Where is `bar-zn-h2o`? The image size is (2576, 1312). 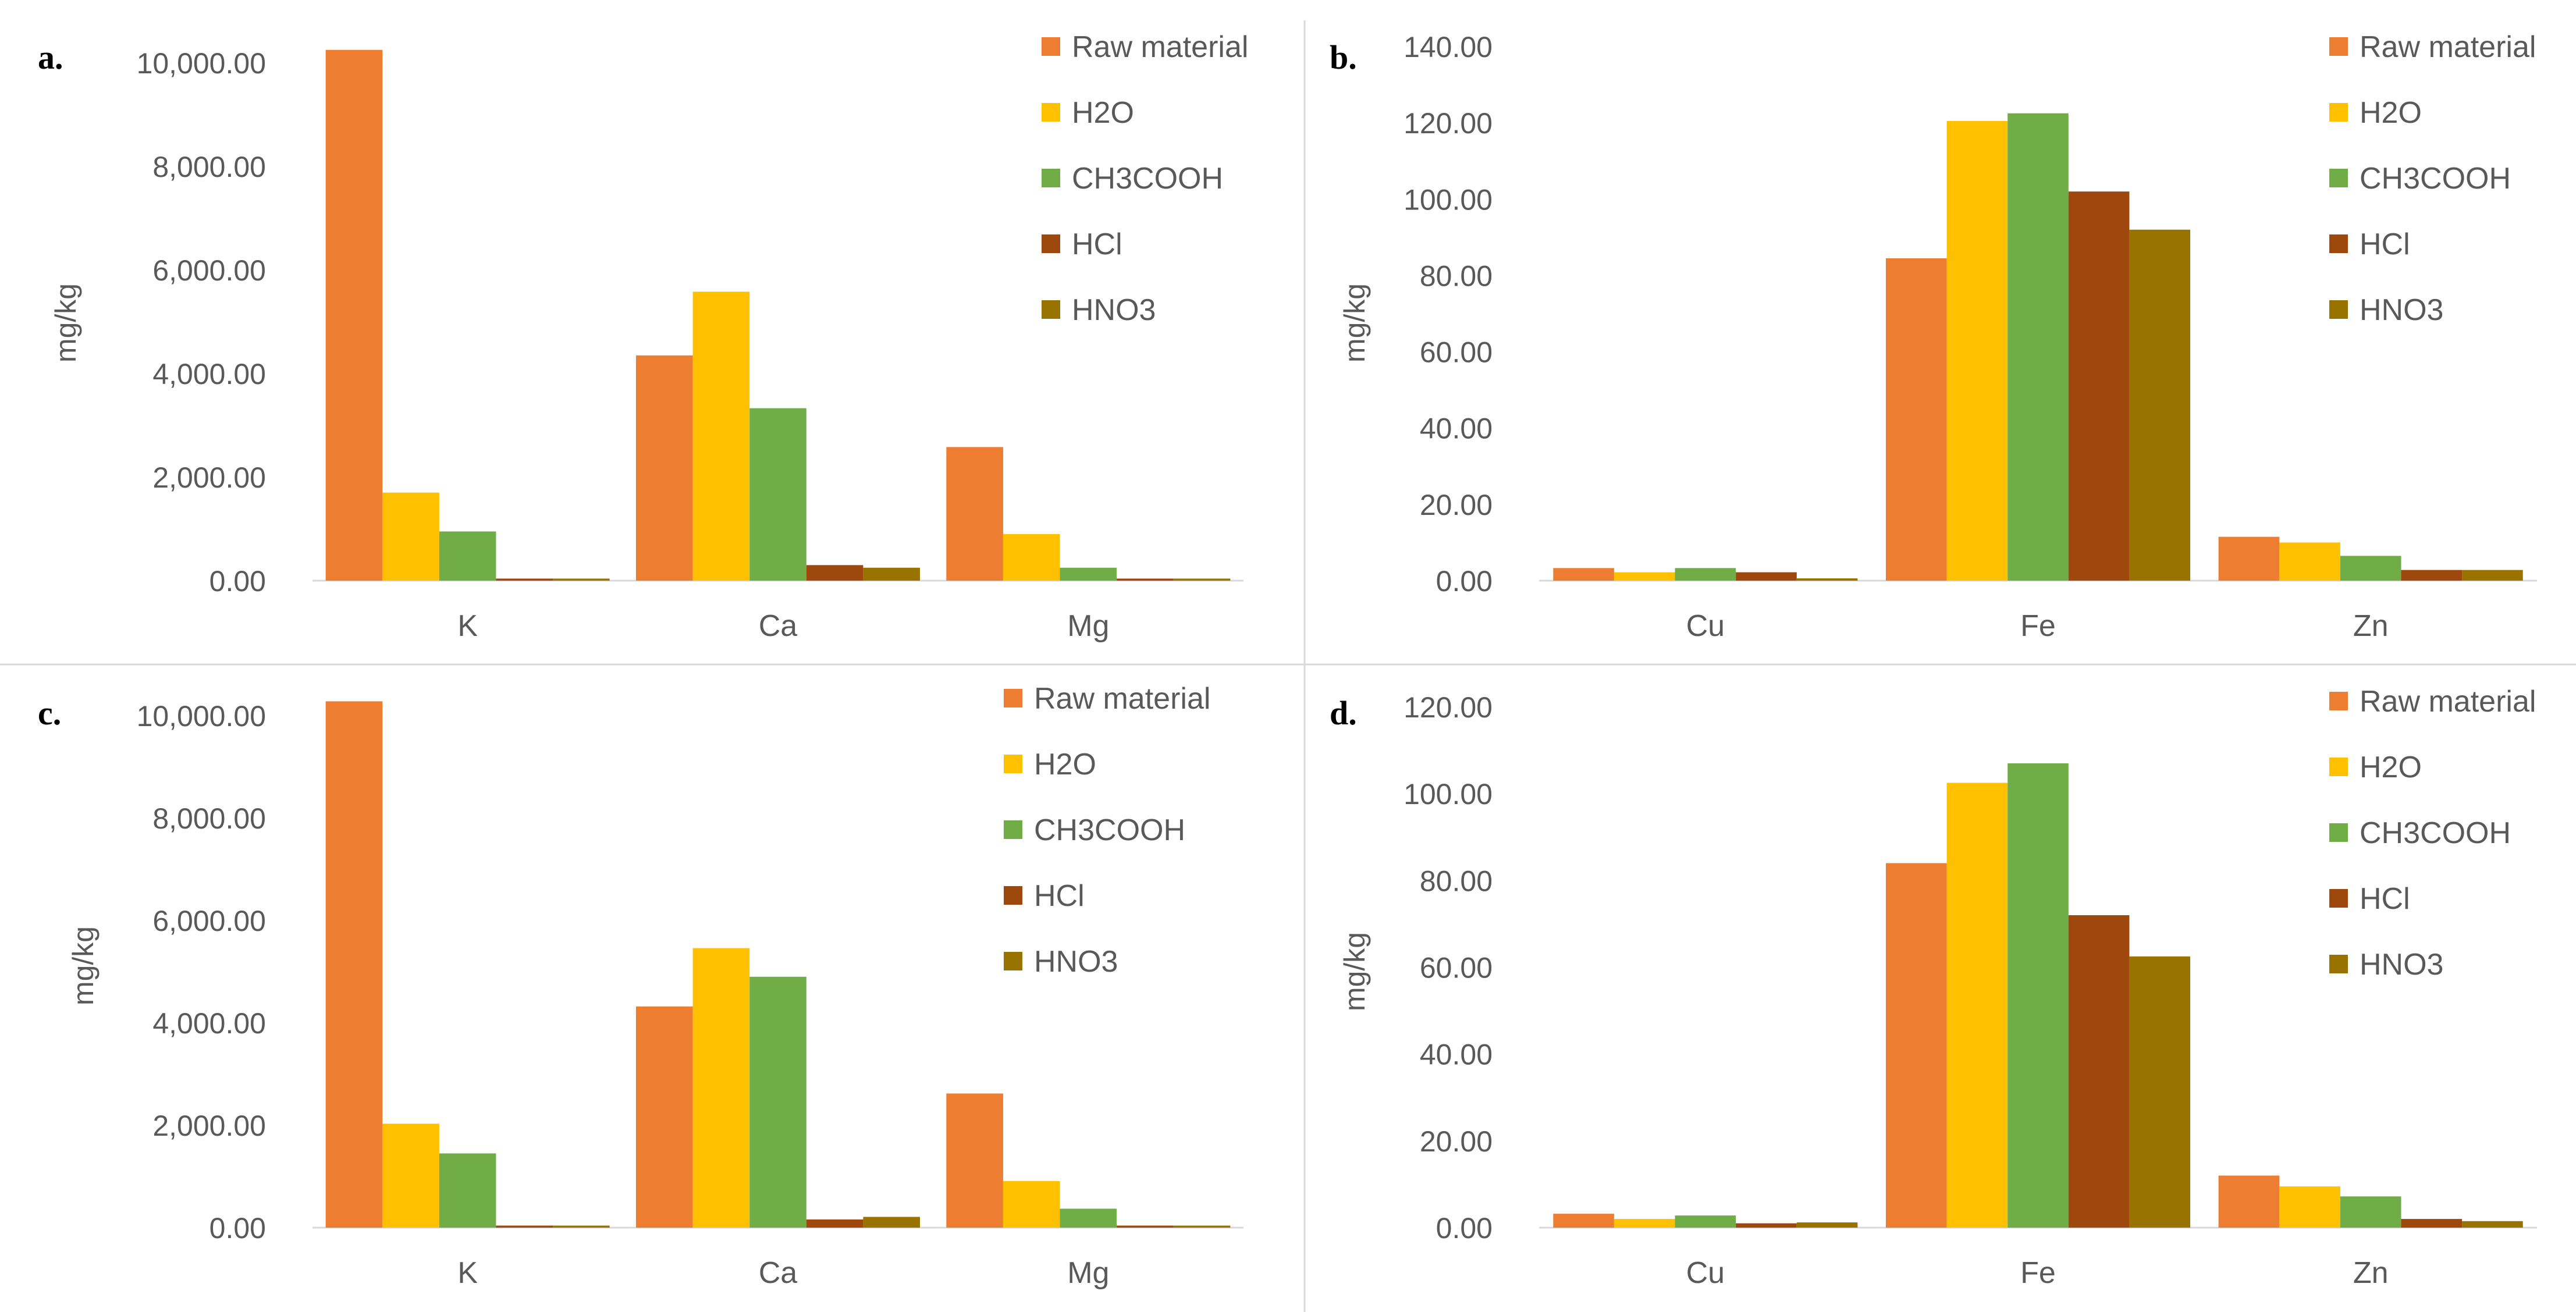 bar-zn-h2o is located at coordinates (2309, 561).